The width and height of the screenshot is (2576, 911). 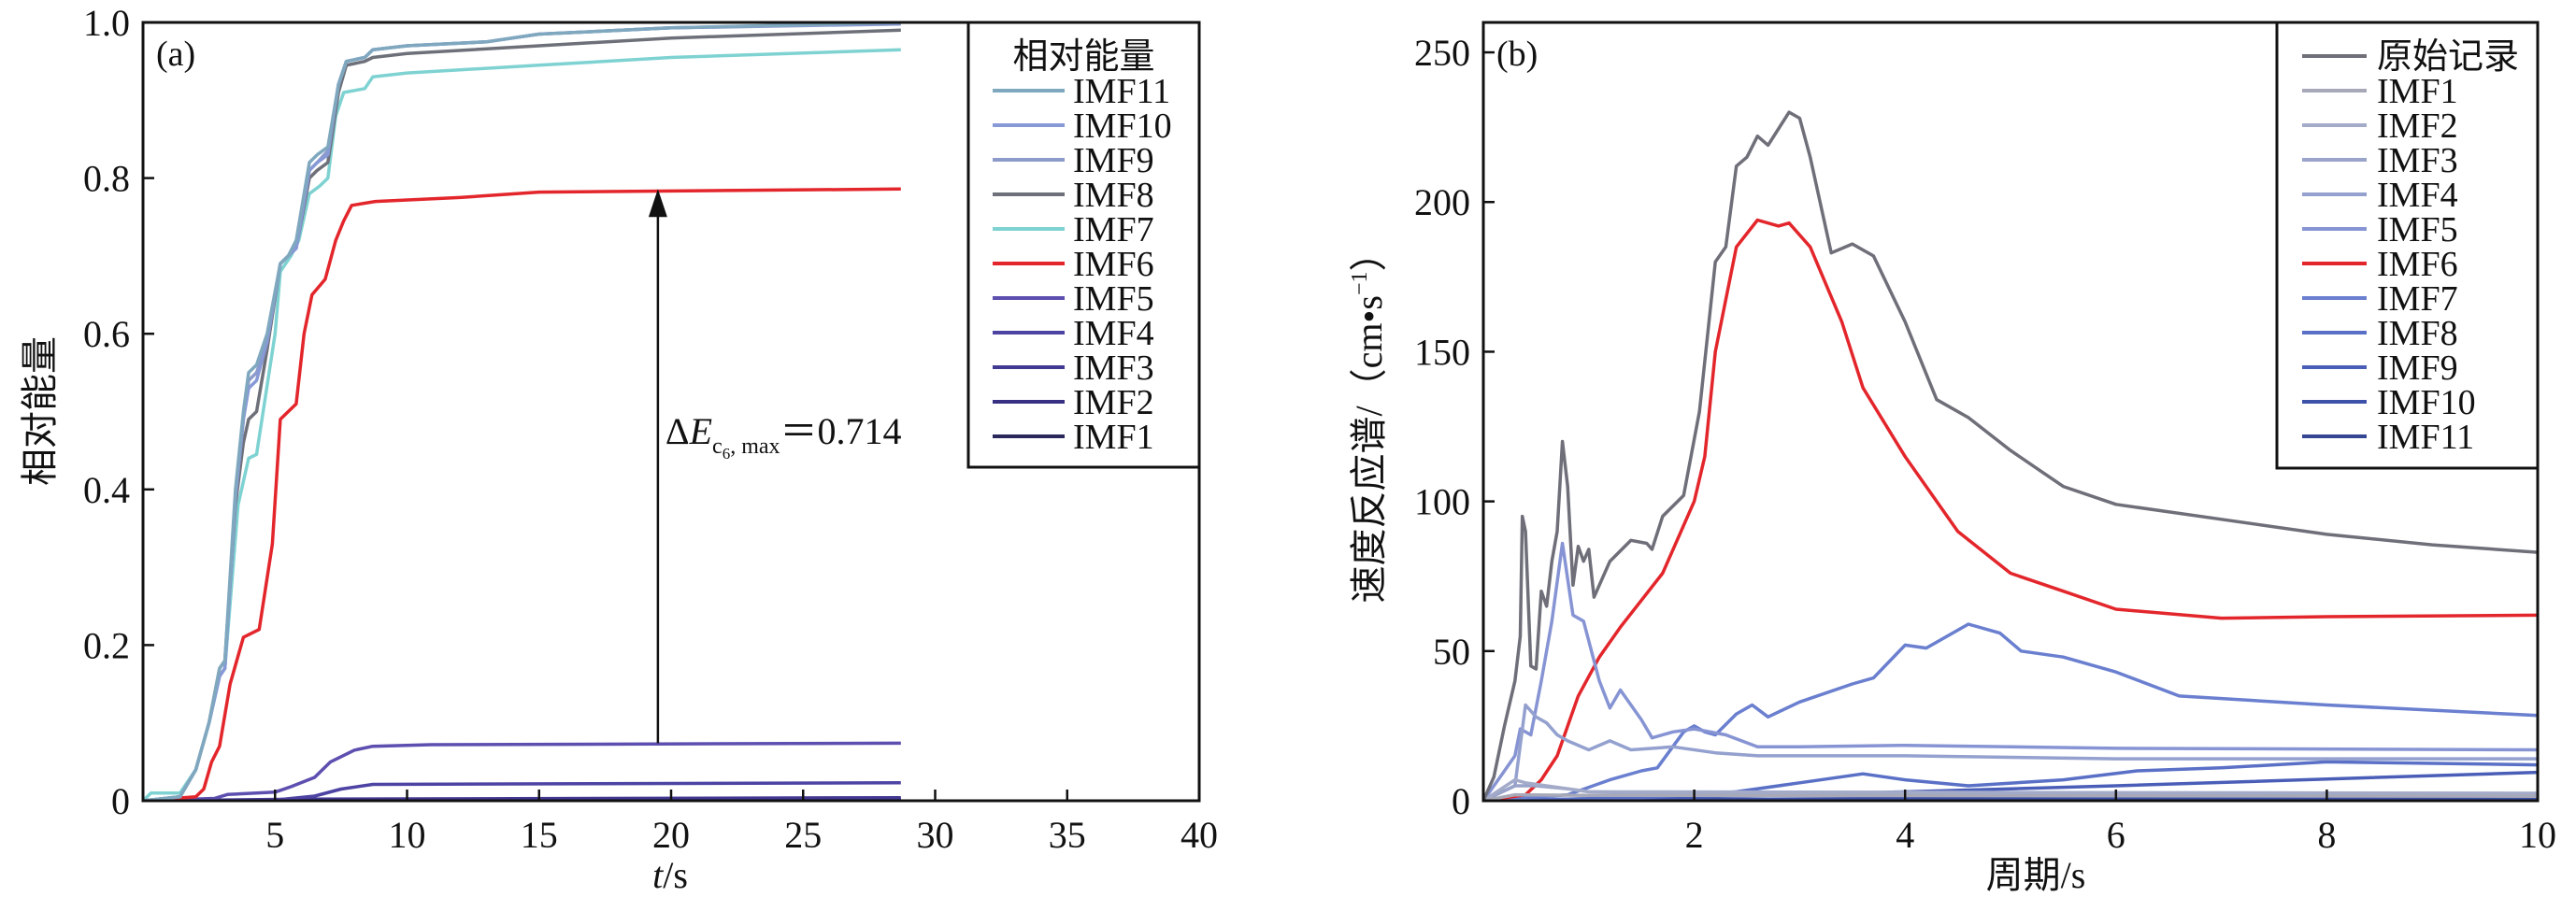 I want to click on x-tick-label: 2, so click(x=1694, y=835).